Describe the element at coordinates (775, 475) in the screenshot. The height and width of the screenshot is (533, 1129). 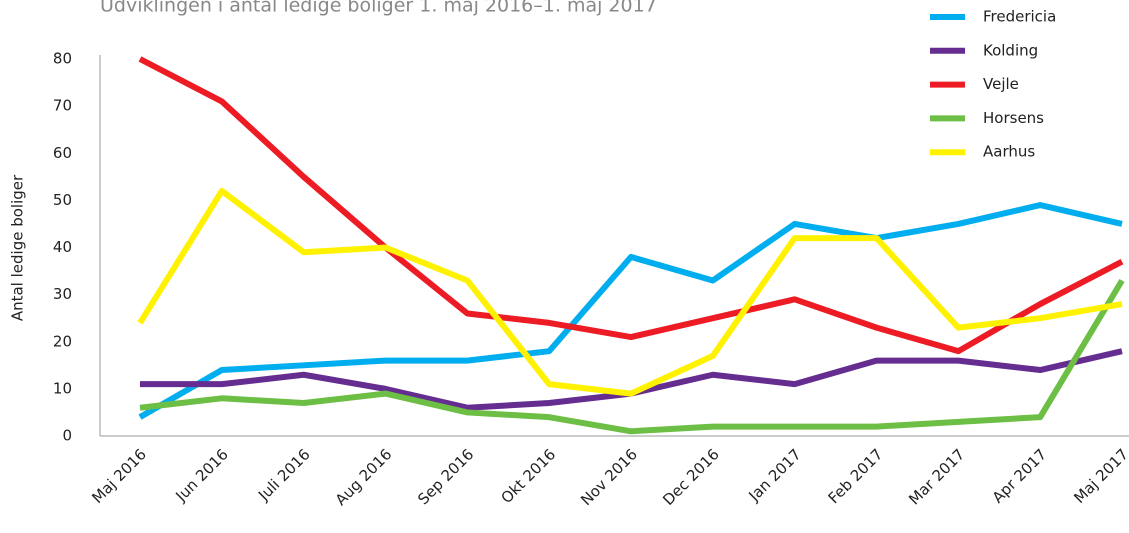
I see `x-tick-label: Jan 2017` at that location.